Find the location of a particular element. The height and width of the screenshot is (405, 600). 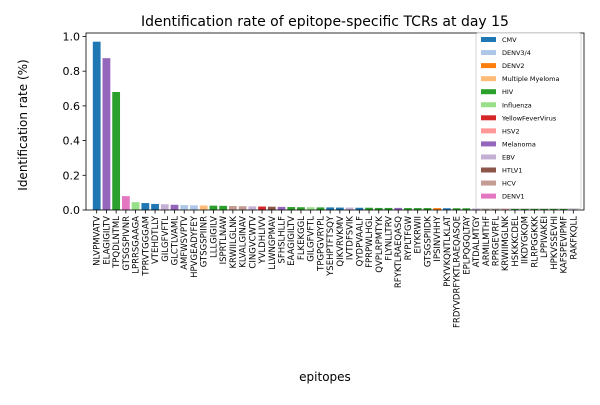

x-tick-label: ELAGIGILTV is located at coordinates (107, 240).